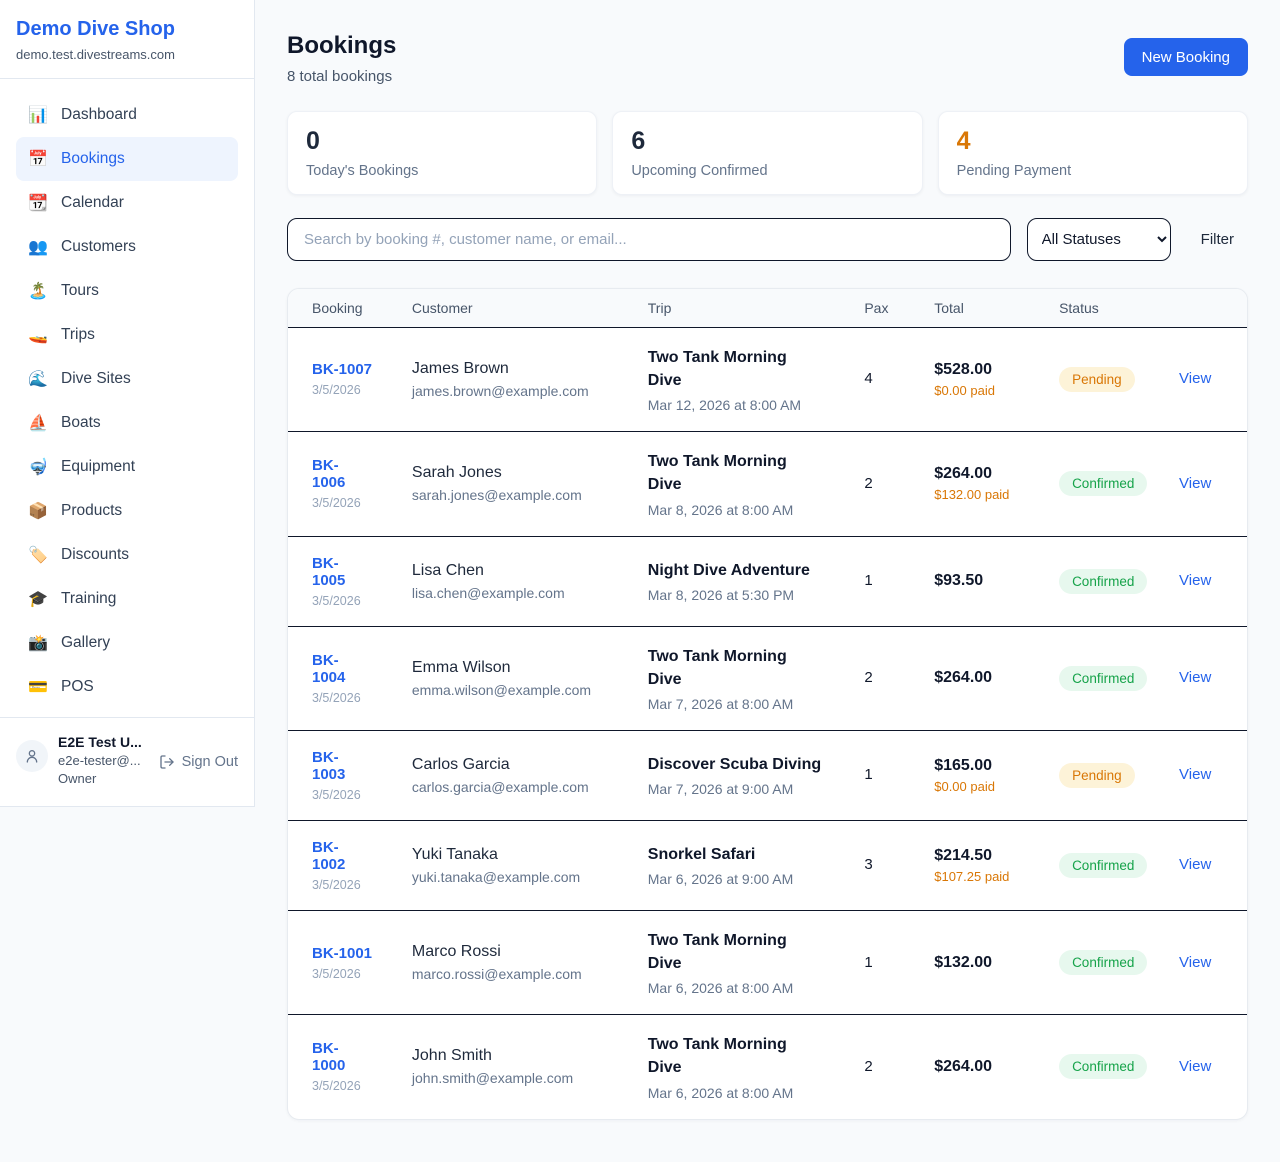  Describe the element at coordinates (985, 775) in the screenshot. I see `total-cell: $165.00 $0.00 paid` at that location.